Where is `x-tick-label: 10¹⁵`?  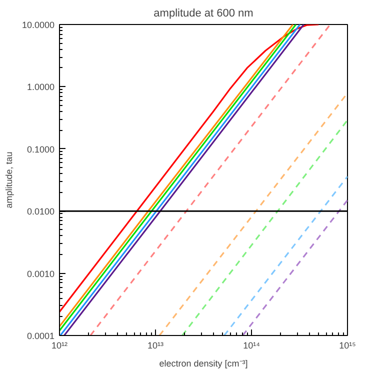 x-tick-label: 10¹⁵ is located at coordinates (347, 345).